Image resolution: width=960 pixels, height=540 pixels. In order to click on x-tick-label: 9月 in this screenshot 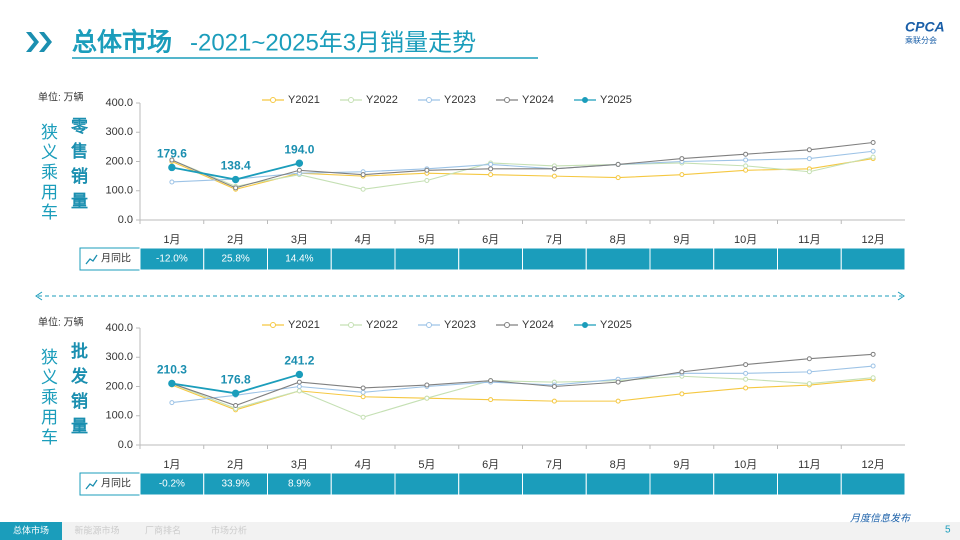, I will do `click(681, 240)`.